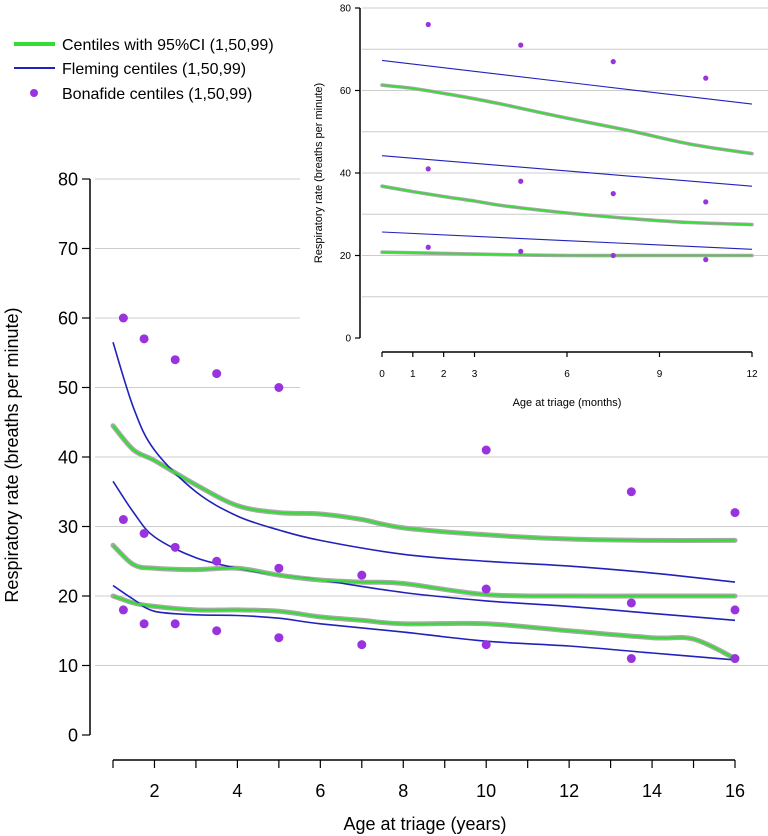  What do you see at coordinates (34, 93) in the screenshot?
I see `legend-bonafide-swatch` at bounding box center [34, 93].